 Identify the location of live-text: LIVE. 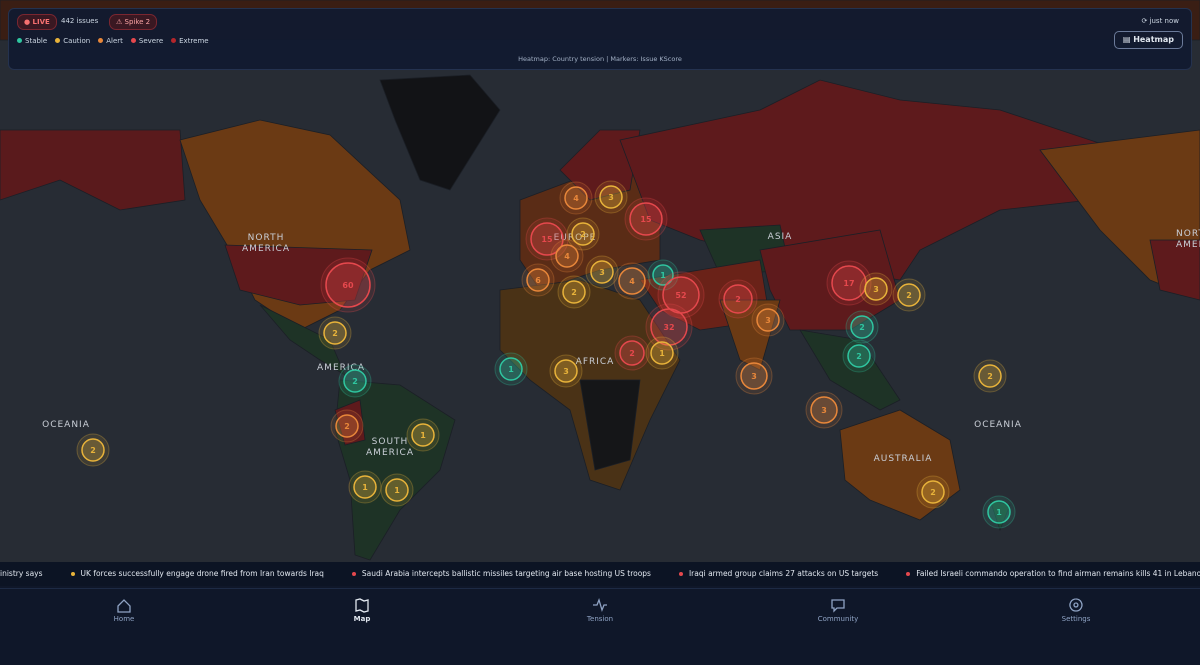
(41, 22).